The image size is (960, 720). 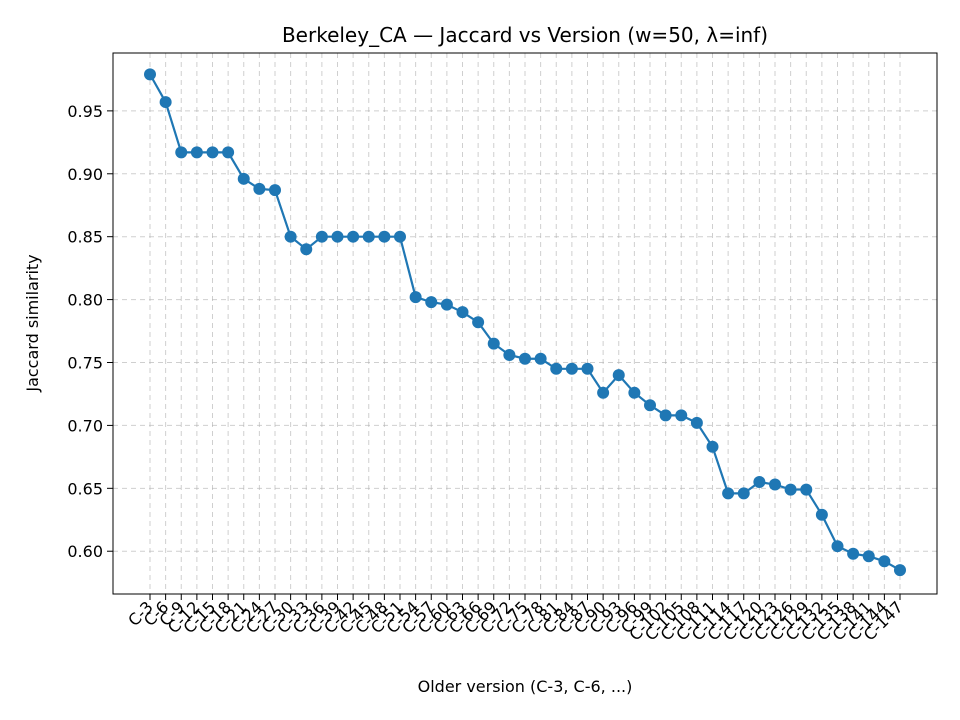 I want to click on y-tick-label: 0.90, so click(x=85, y=174).